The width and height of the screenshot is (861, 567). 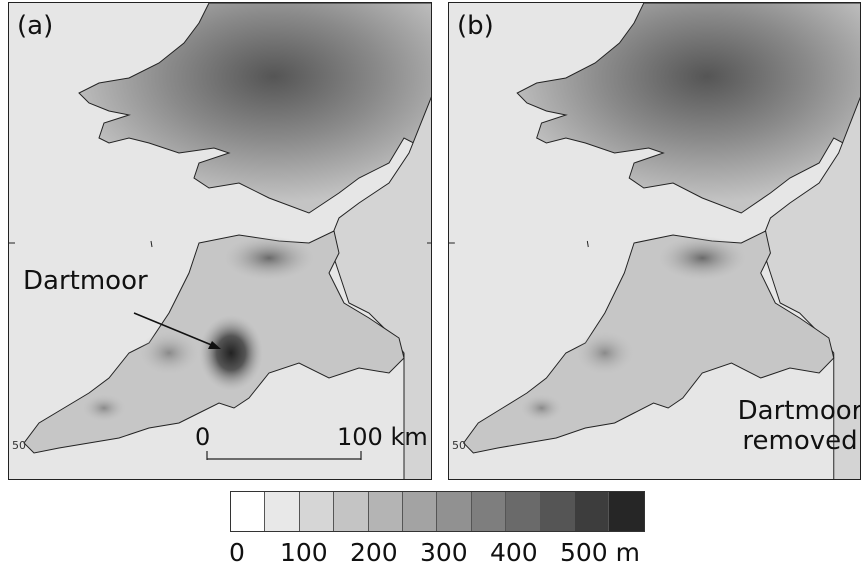 I want to click on legend-label-500: 500 m, so click(x=600, y=552).